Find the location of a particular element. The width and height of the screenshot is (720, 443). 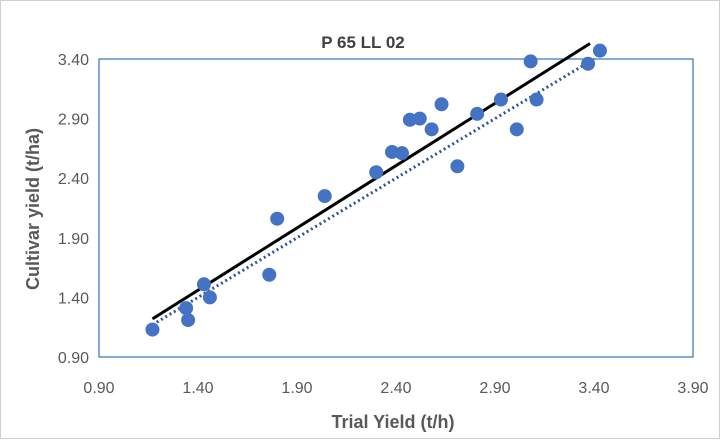

x-tick-label: 1.90 is located at coordinates (296, 388).